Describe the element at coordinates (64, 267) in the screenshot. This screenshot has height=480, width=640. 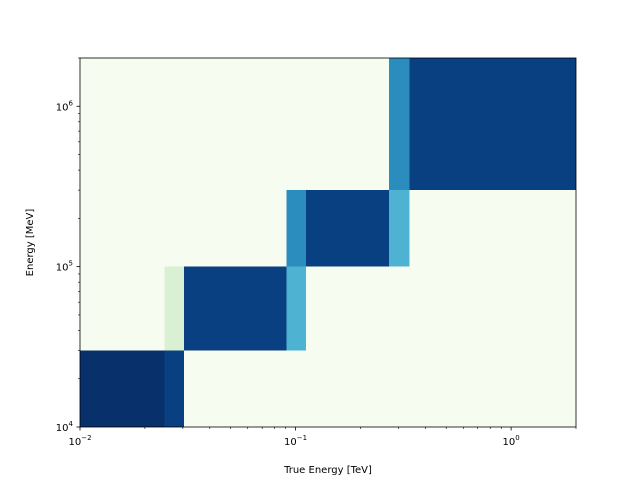
I see `tick-label: 10⁵` at that location.